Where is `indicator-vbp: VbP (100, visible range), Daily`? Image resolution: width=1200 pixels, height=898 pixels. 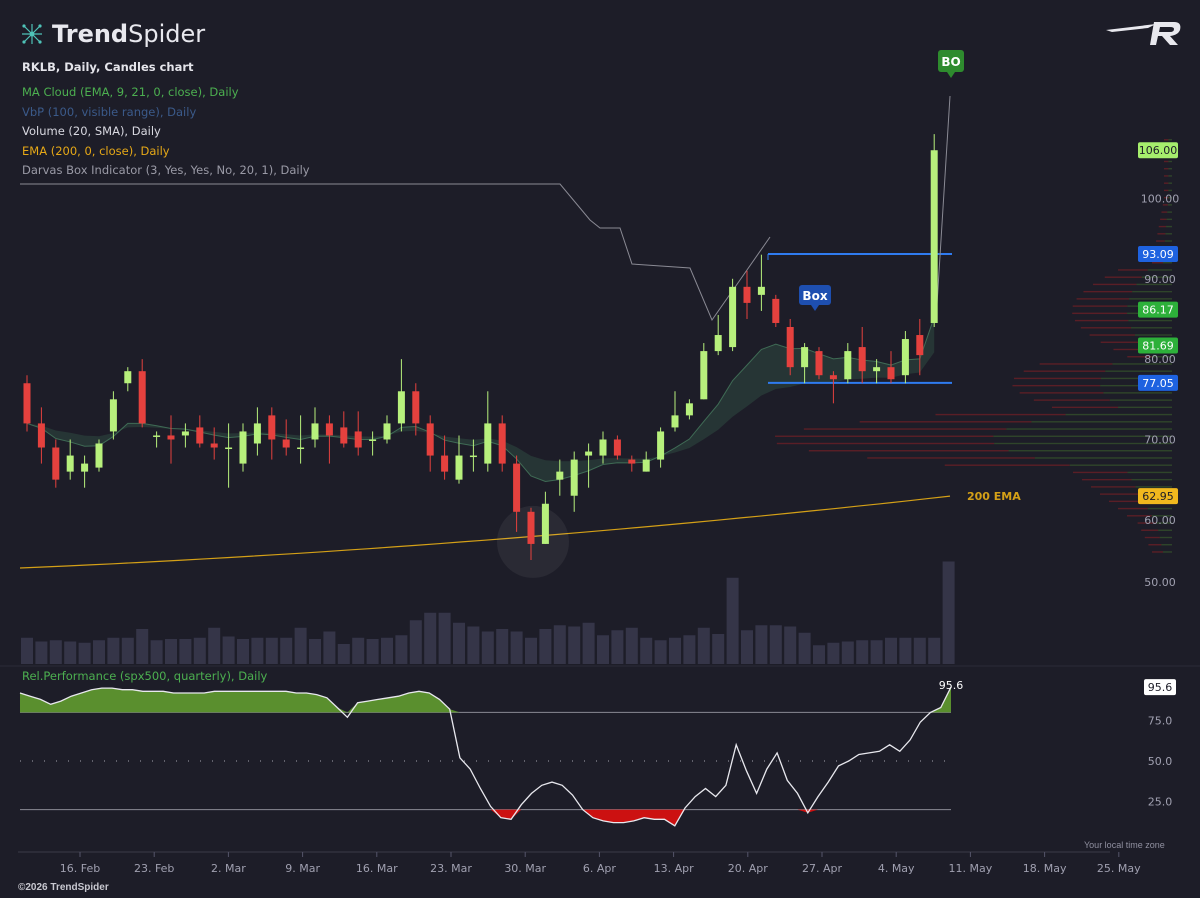
indicator-vbp: VbP (100, visible range), Daily is located at coordinates (109, 112).